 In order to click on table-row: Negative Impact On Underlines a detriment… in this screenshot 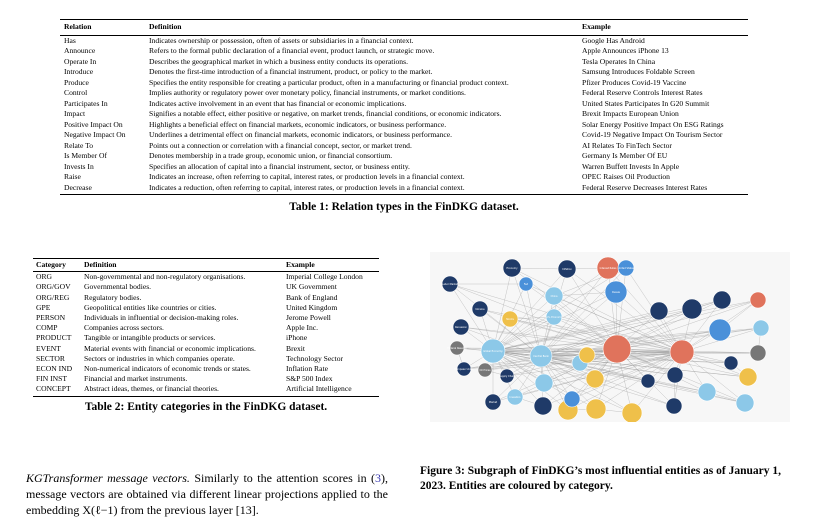, I will do `click(404, 135)`.